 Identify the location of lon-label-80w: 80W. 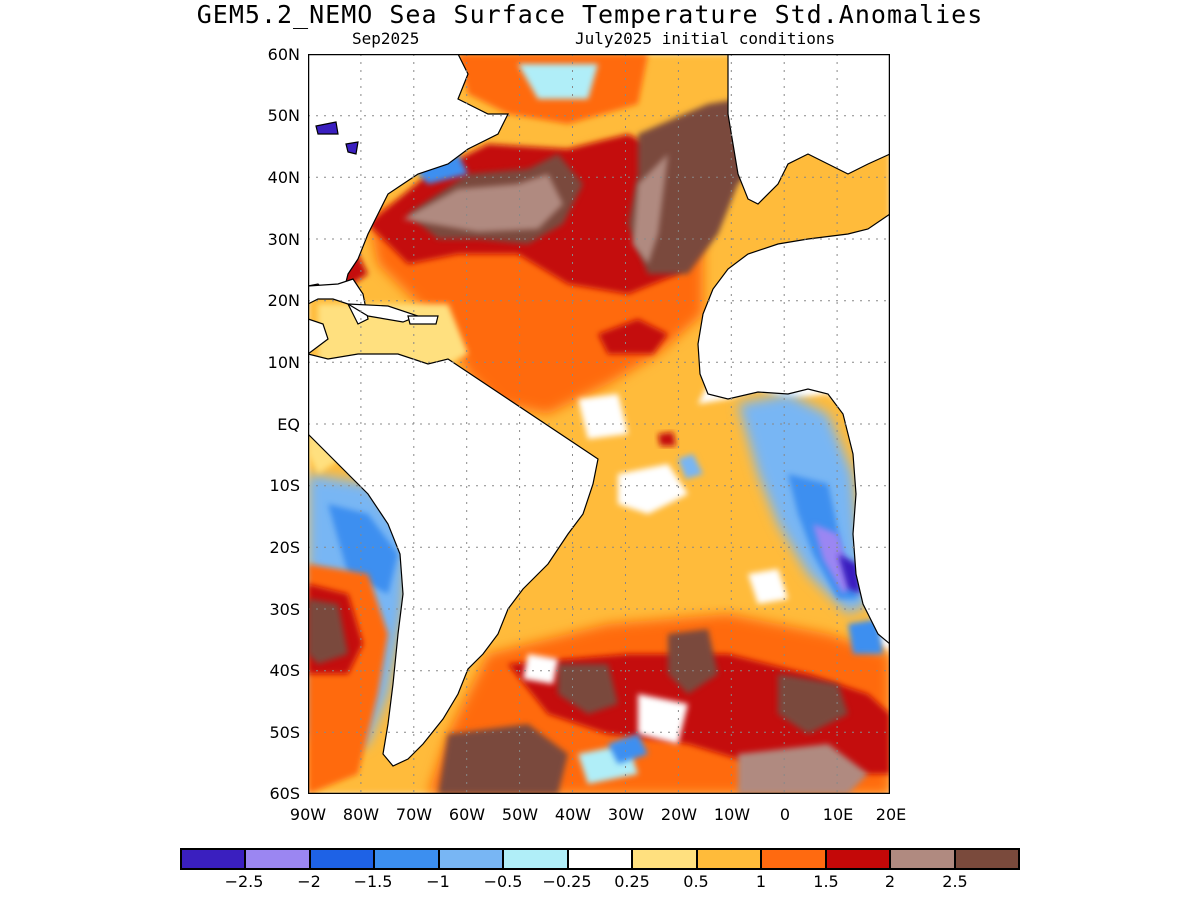
(361, 814).